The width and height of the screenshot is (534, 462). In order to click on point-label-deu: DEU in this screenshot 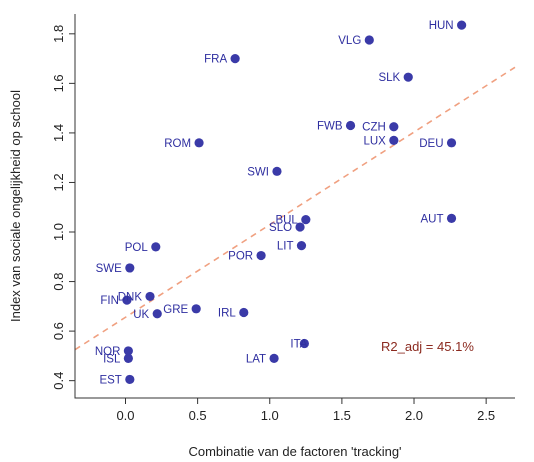, I will do `click(431, 144)`.